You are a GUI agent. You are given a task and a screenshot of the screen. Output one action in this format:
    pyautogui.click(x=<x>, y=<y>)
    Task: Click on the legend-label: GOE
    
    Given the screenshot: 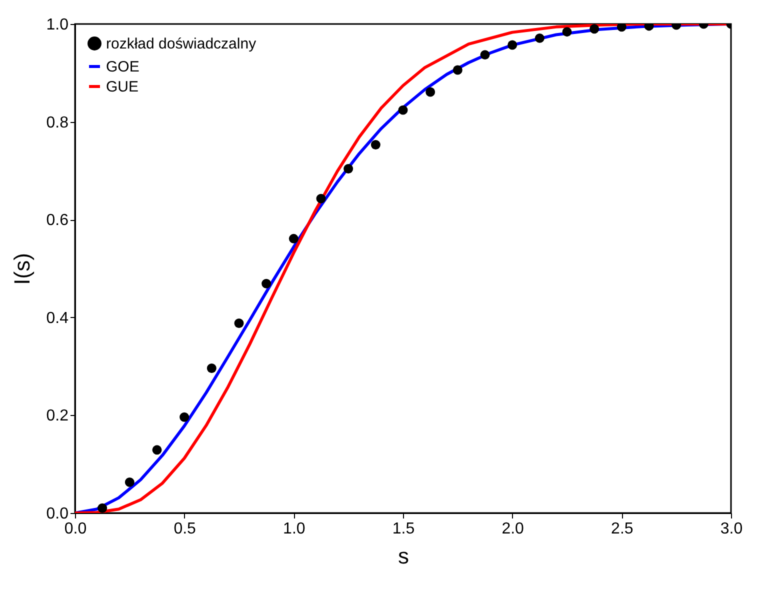 What is the action you would take?
    pyautogui.click(x=123, y=67)
    